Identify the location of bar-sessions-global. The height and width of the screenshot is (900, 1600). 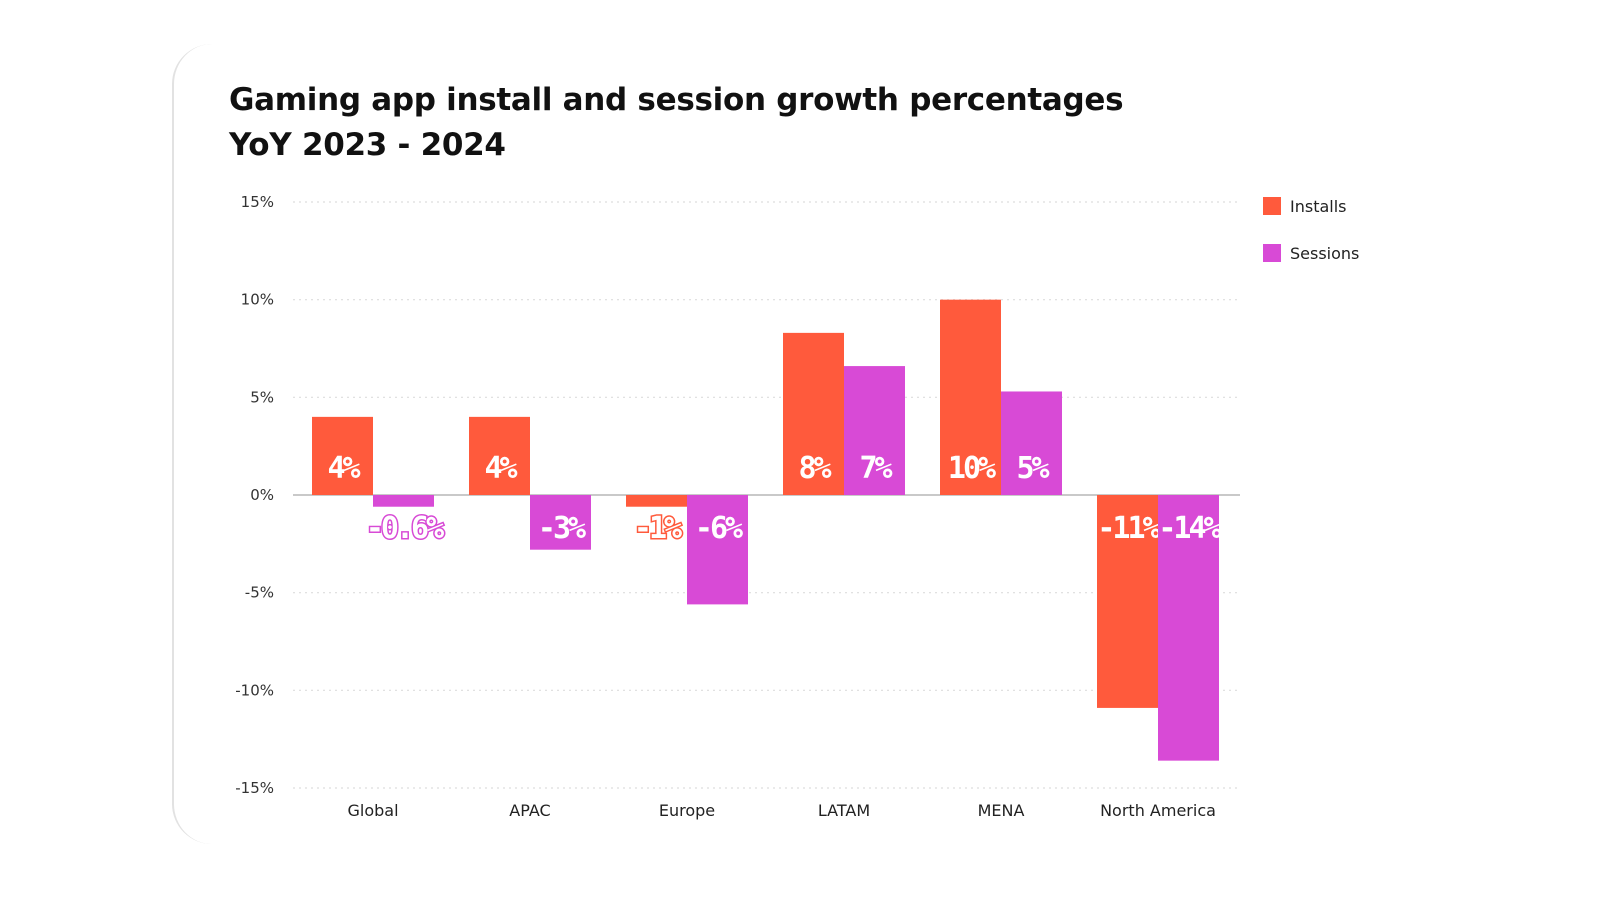
(403, 501).